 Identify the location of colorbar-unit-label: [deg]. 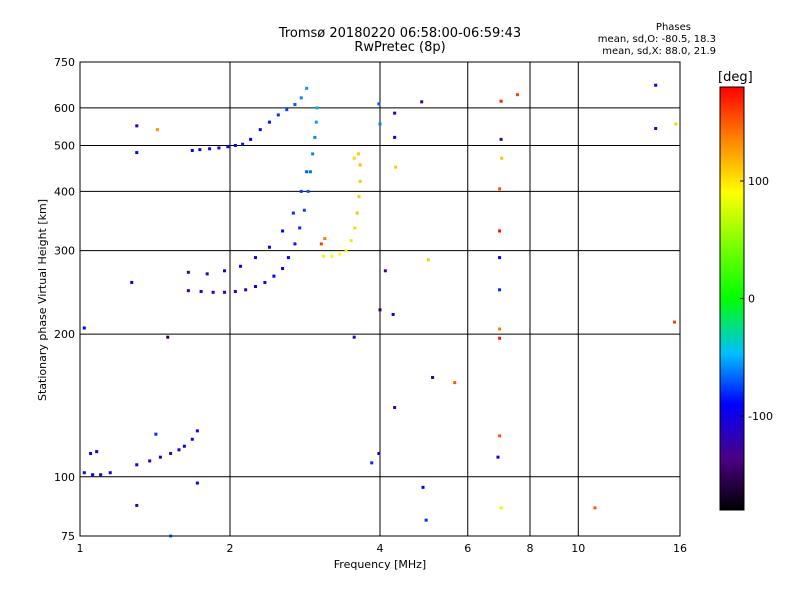
(735, 77).